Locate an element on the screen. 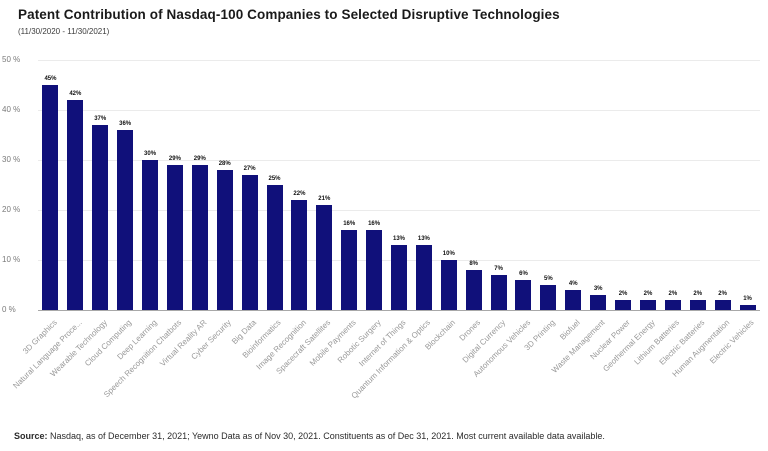 The image size is (768, 451). x-axis-category-label: Electric Vehicles is located at coordinates (732, 342).